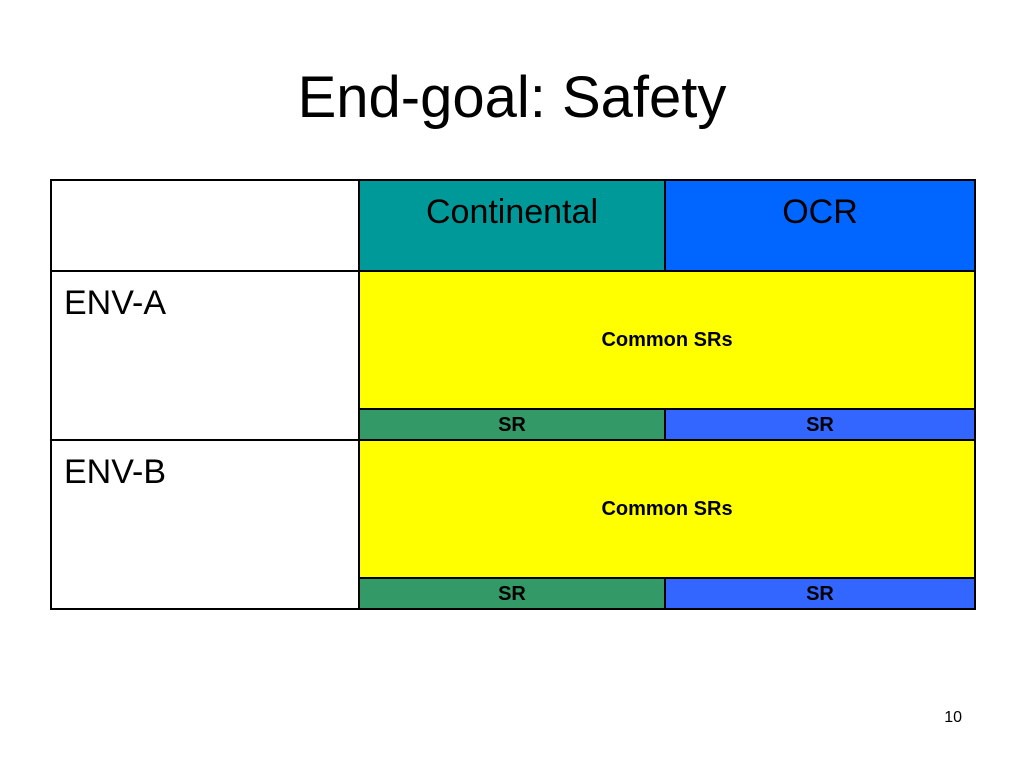 The width and height of the screenshot is (1024, 768). What do you see at coordinates (820, 225) in the screenshot?
I see `header-ocr: OCR` at bounding box center [820, 225].